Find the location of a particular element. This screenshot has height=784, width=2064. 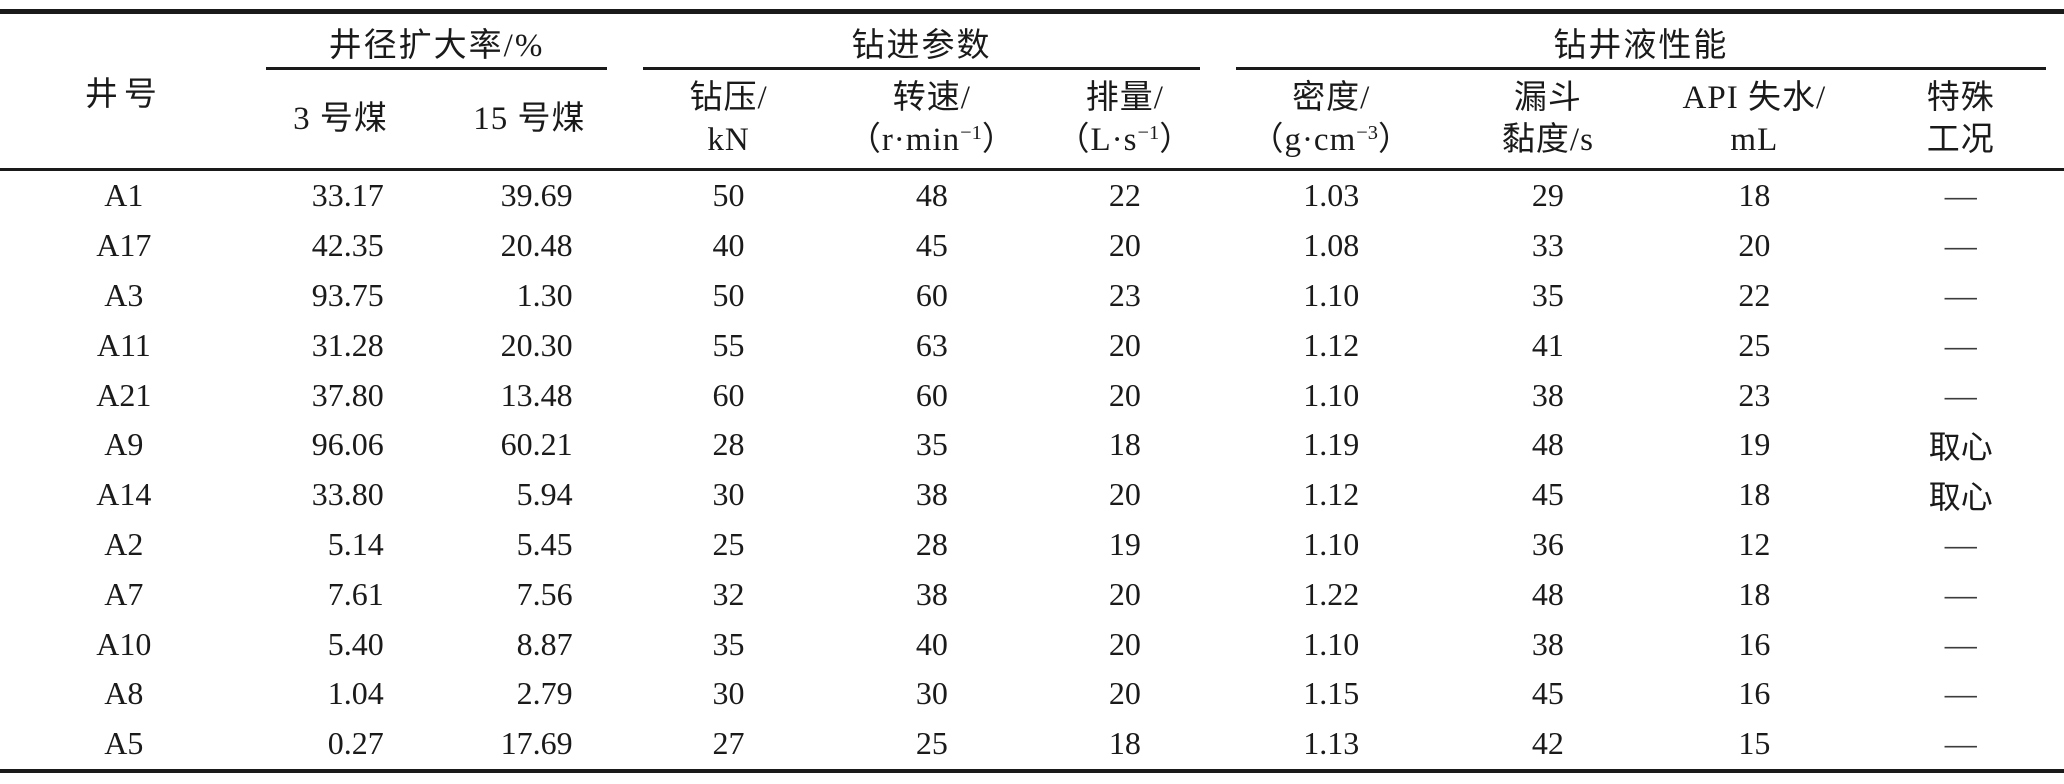

cell-api-fluid-loss: 12 is located at coordinates (1754, 543).